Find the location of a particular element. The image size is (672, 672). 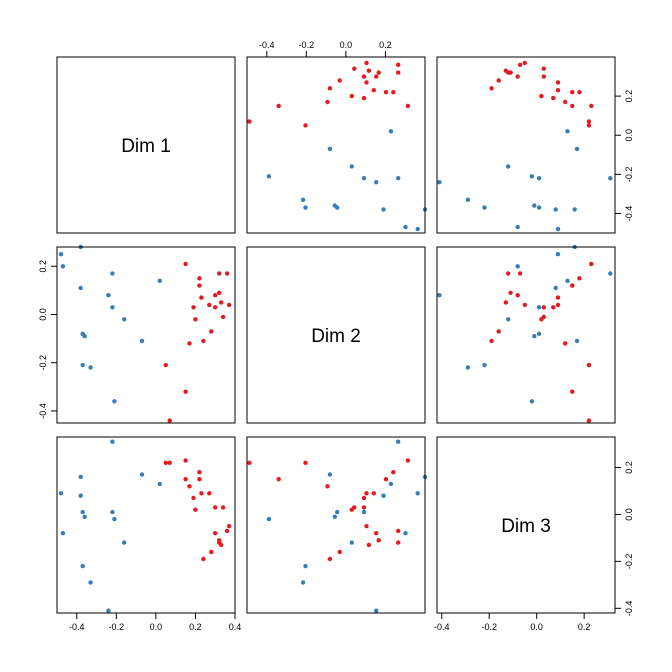

panel-r2-c3 is located at coordinates (526, 334).